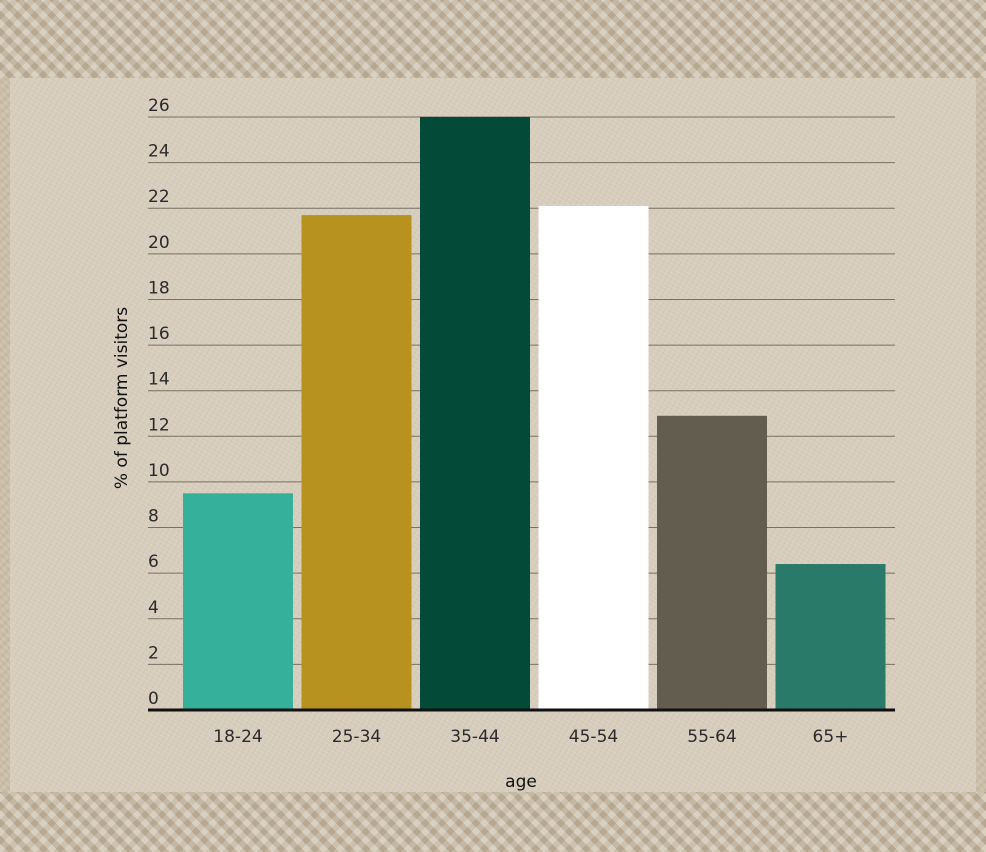 The width and height of the screenshot is (986, 852). I want to click on x-tick-labels: 18-24 25-34 35-44 45-54 55-64 65+, so click(530, 737).